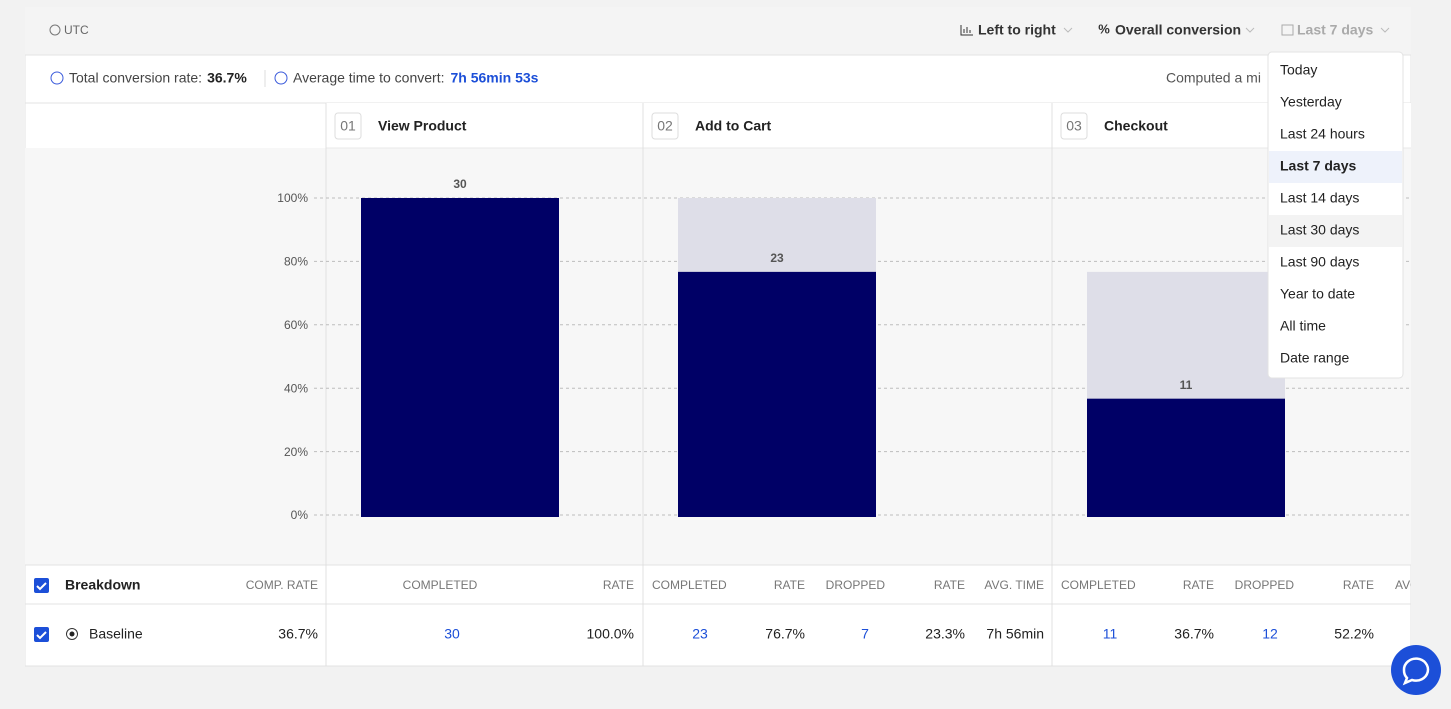 Image resolution: width=1451 pixels, height=709 pixels. I want to click on chart-icon, so click(966, 30).